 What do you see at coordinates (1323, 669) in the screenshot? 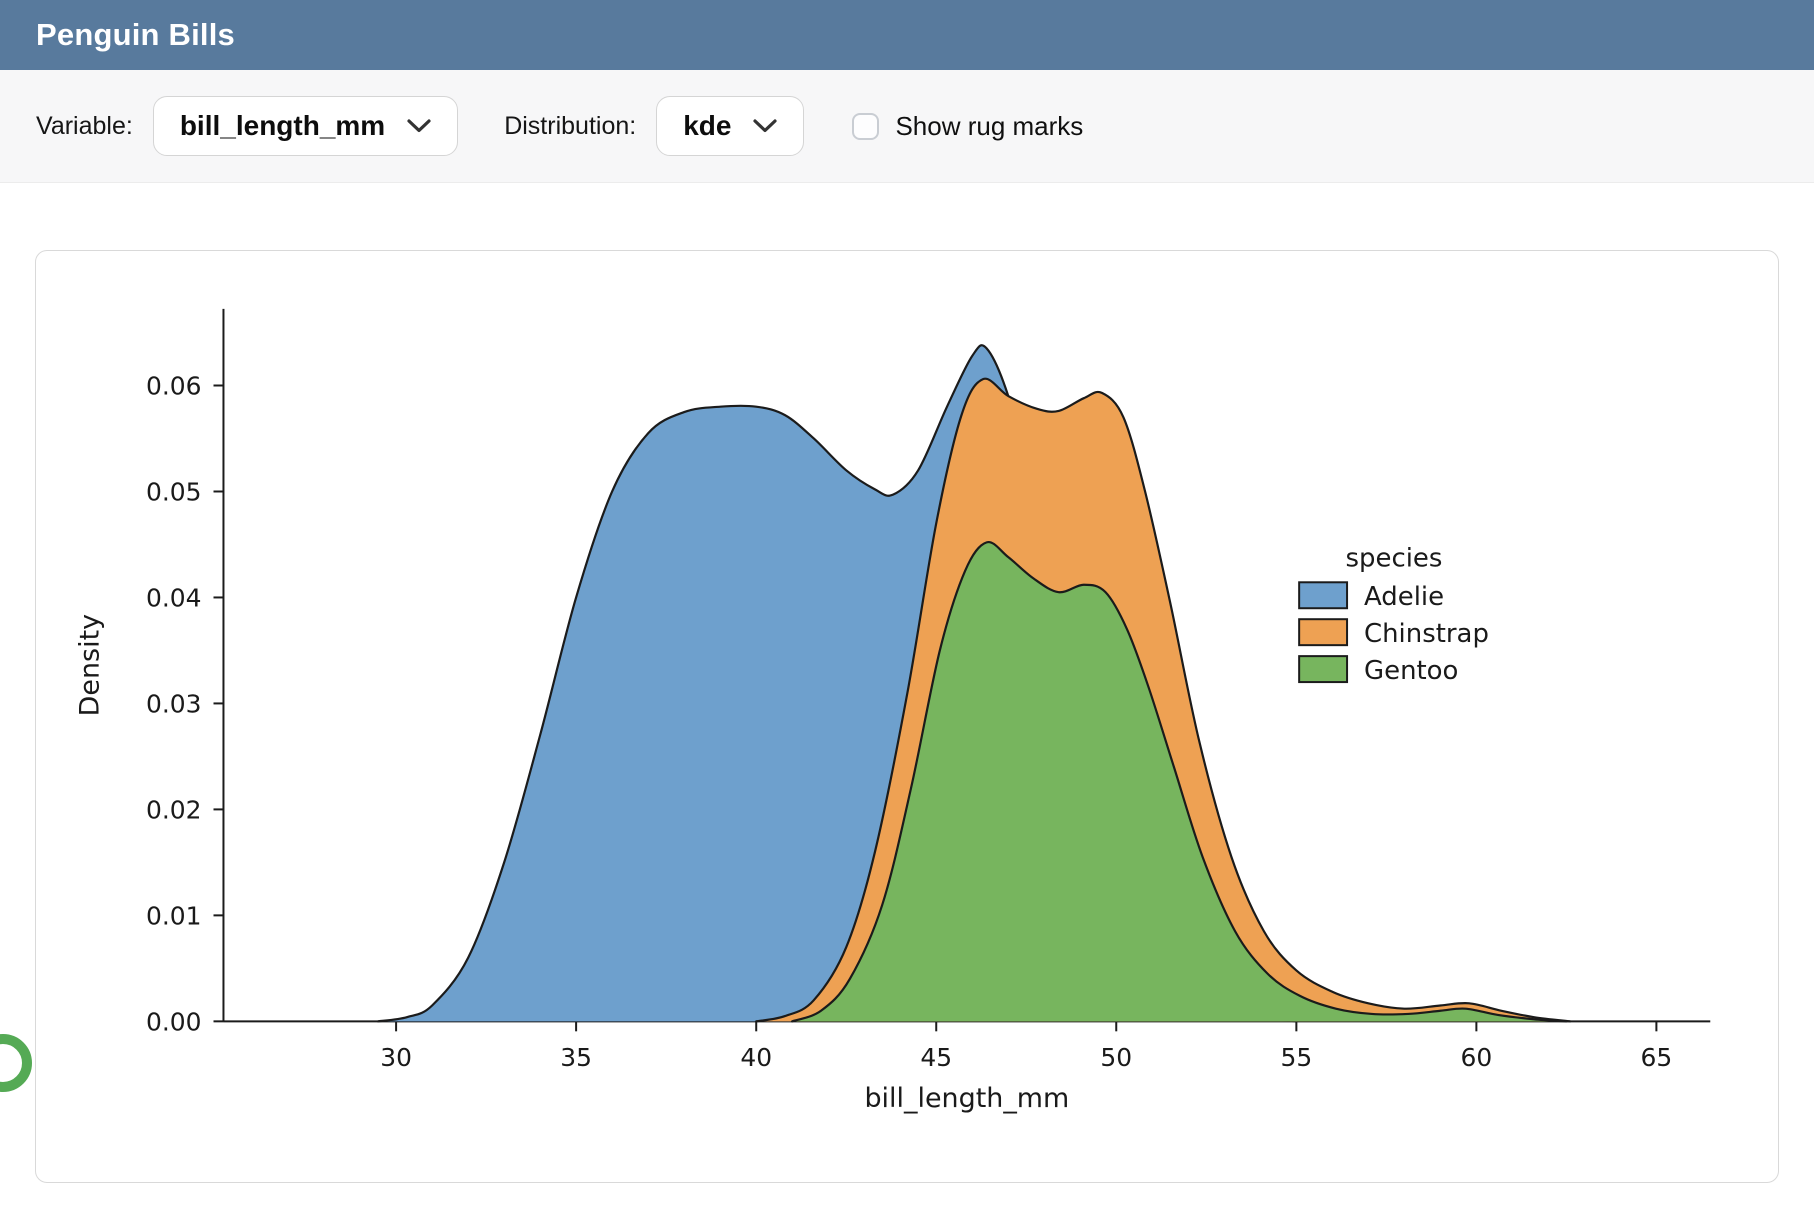
I see `legend-swatch-gentoo` at bounding box center [1323, 669].